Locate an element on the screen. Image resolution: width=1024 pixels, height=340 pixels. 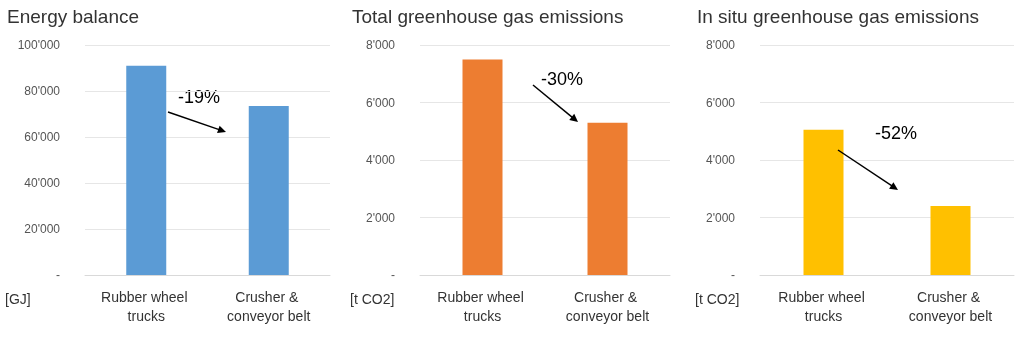
y-axis-title: [GJ] is located at coordinates (18, 299).